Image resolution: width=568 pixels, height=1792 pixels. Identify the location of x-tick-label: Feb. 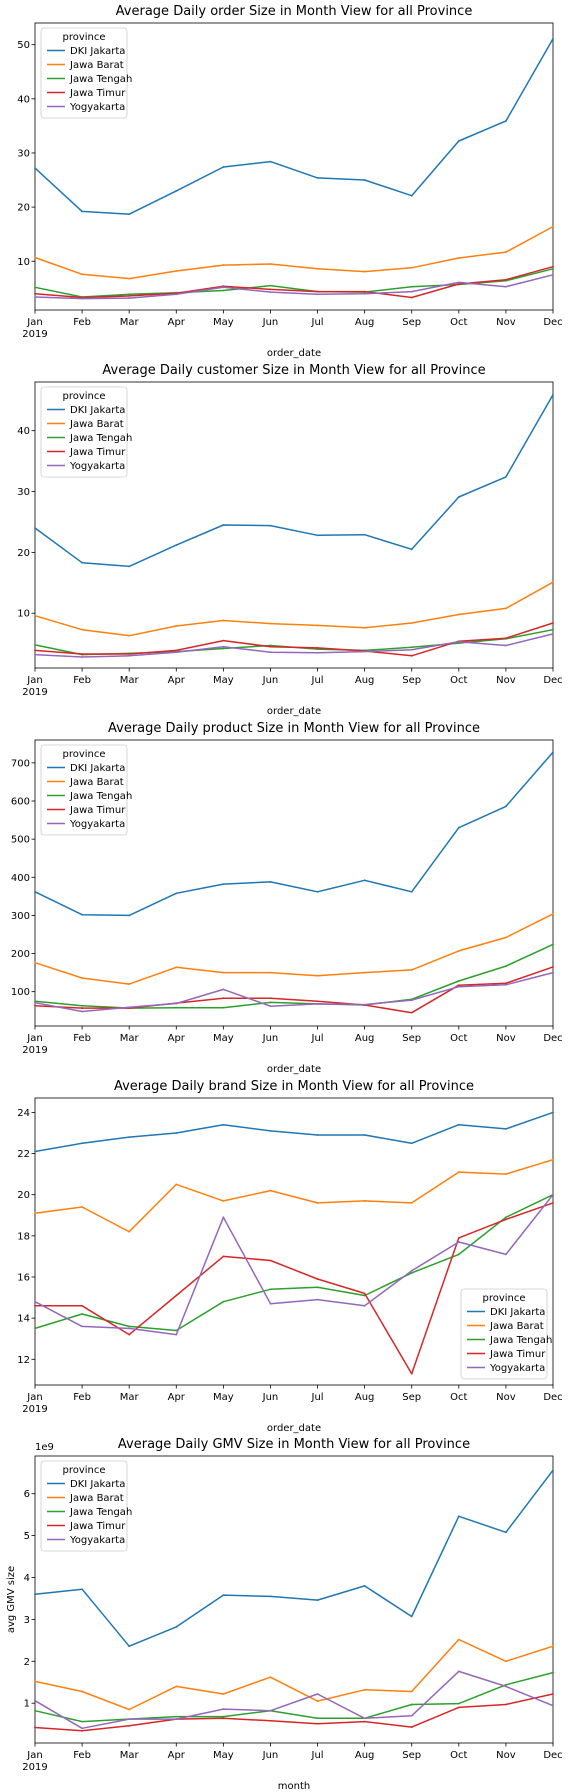
(82, 680).